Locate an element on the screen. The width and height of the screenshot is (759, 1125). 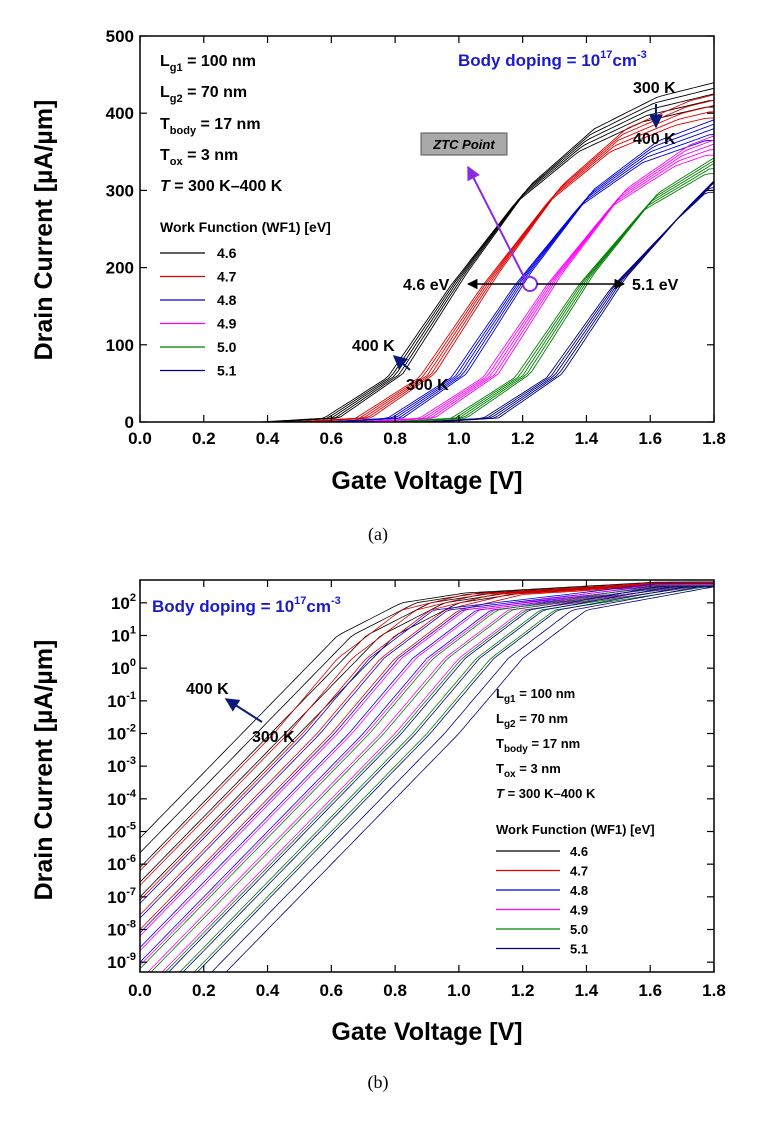
ann-300k-top: 300 K is located at coordinates (654, 88).